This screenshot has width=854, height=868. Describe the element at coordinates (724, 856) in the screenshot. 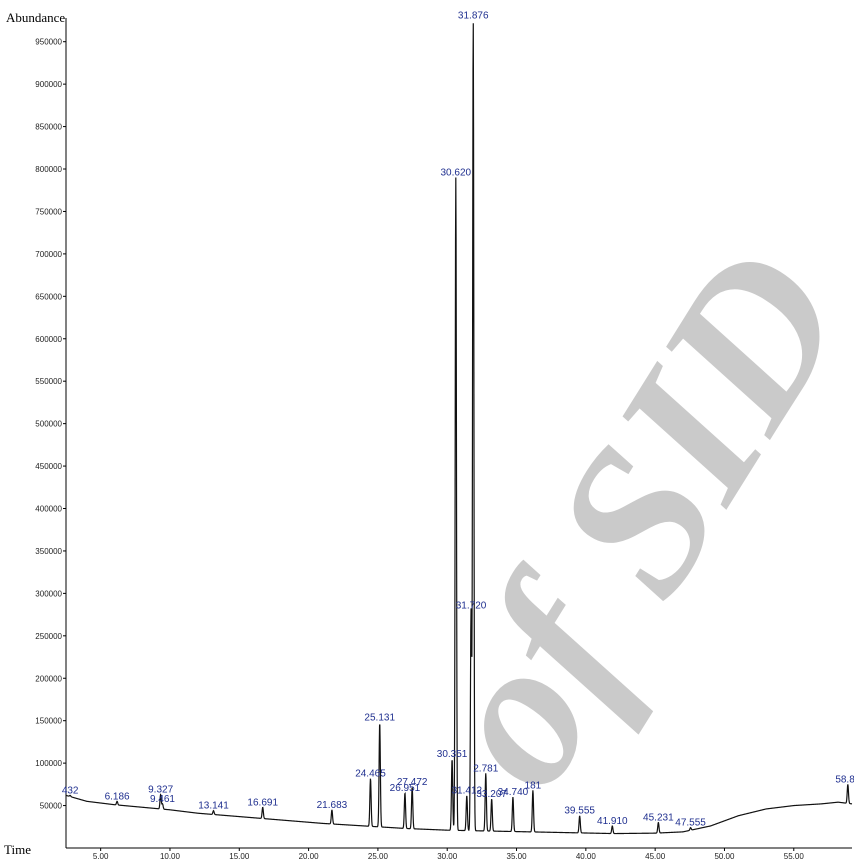

I see `x-tick-label: 50.00` at that location.